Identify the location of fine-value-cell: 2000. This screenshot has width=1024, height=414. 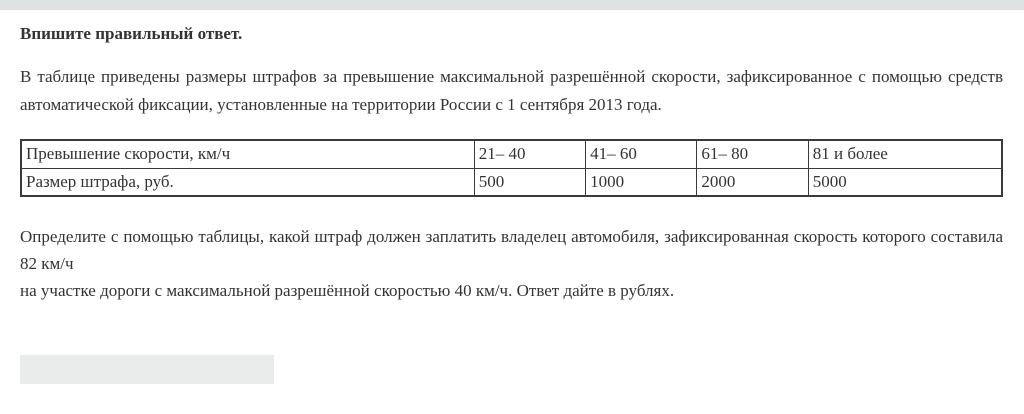
(752, 182).